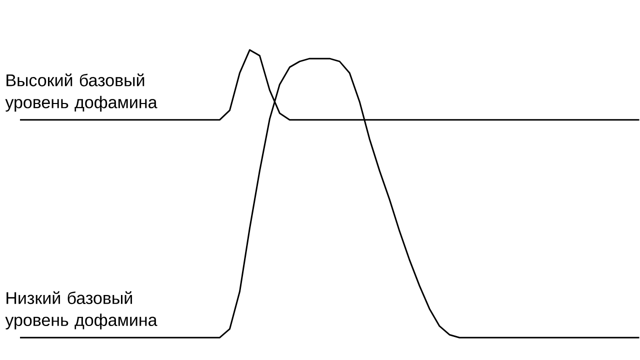 This screenshot has width=640, height=360. Describe the element at coordinates (81, 311) in the screenshot. I see `series-label: Низкий базовый уровень дофамина` at that location.